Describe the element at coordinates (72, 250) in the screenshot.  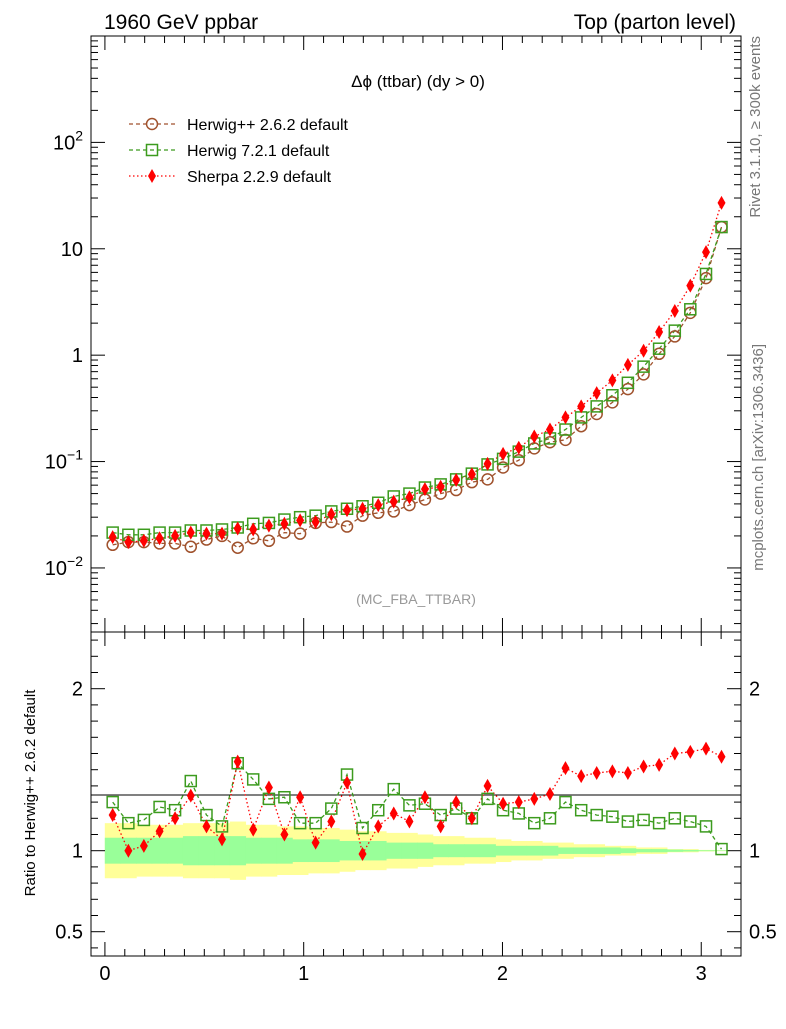
I see `upper-y-tick-label: 10` at that location.